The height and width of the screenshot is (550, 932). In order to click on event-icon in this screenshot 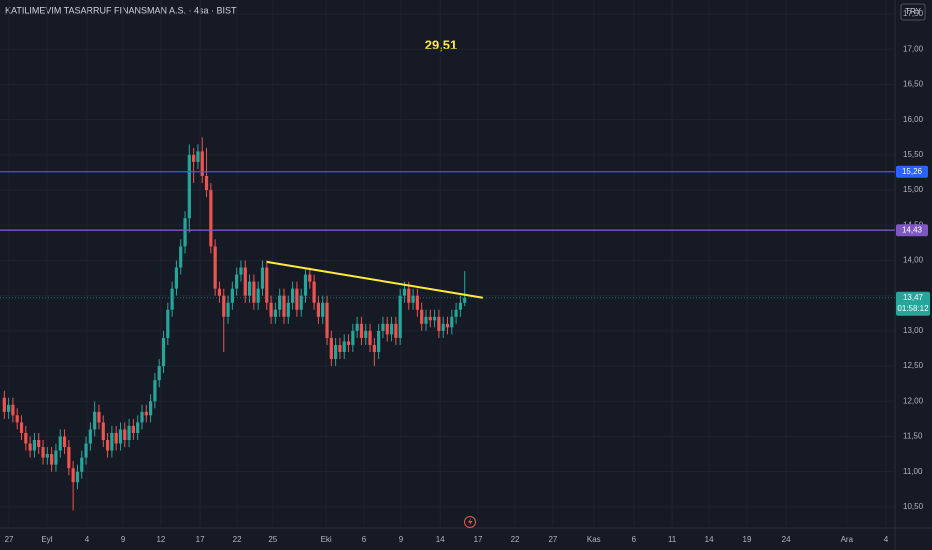, I will do `click(470, 522)`.